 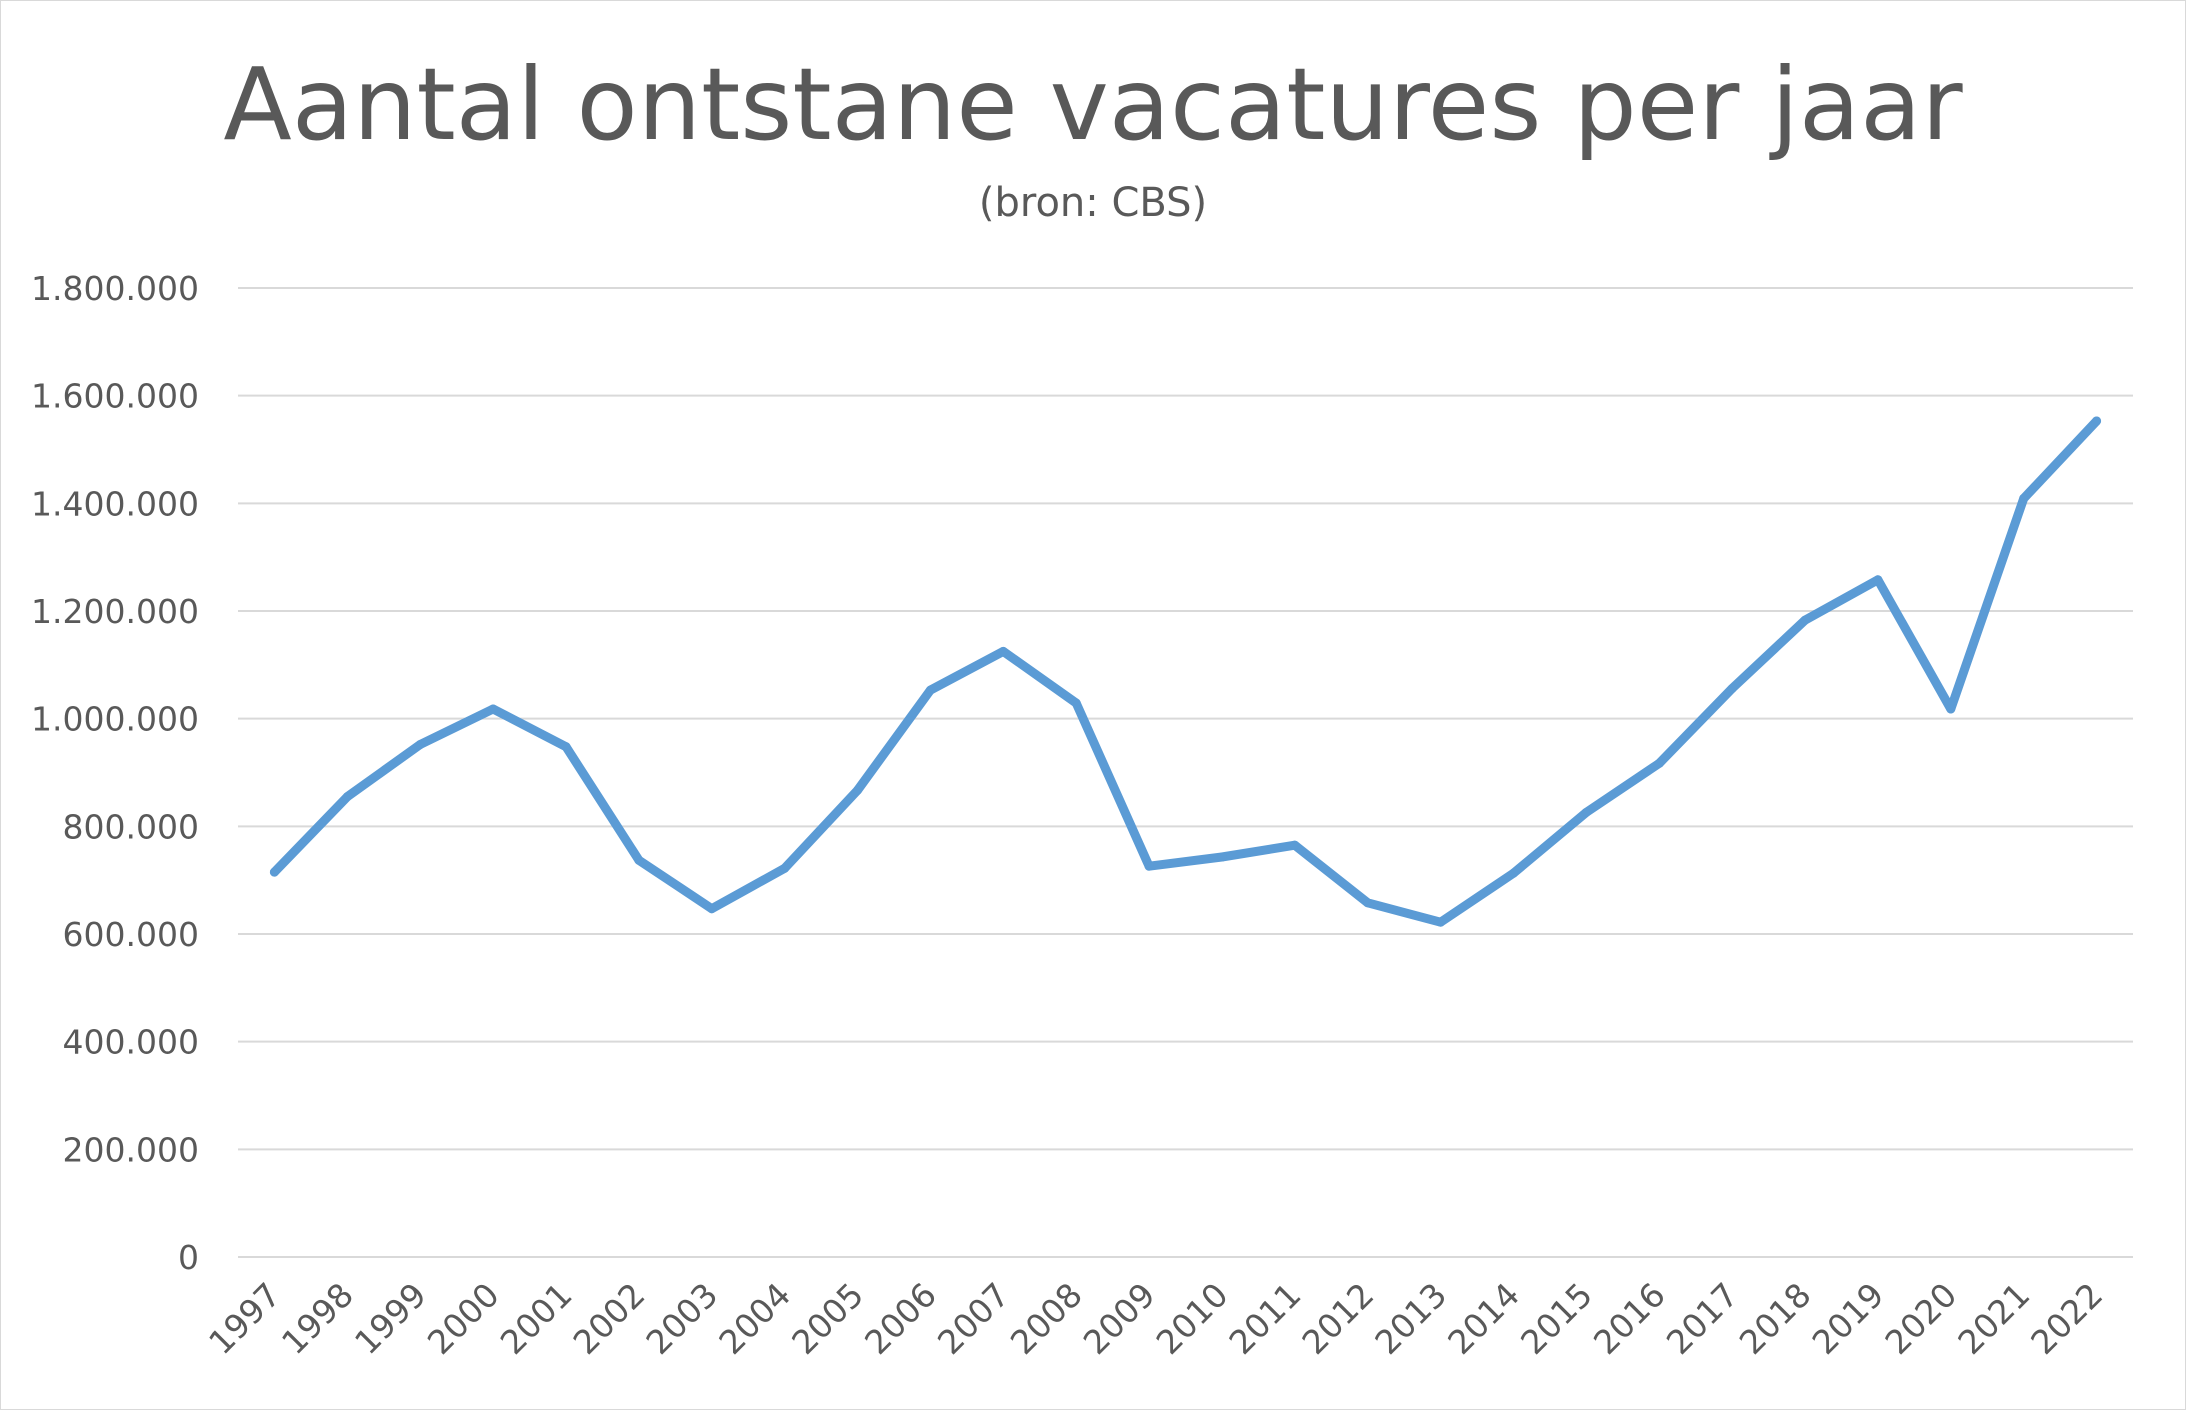 What do you see at coordinates (1192, 1318) in the screenshot?
I see `x-tick-label: 2010` at bounding box center [1192, 1318].